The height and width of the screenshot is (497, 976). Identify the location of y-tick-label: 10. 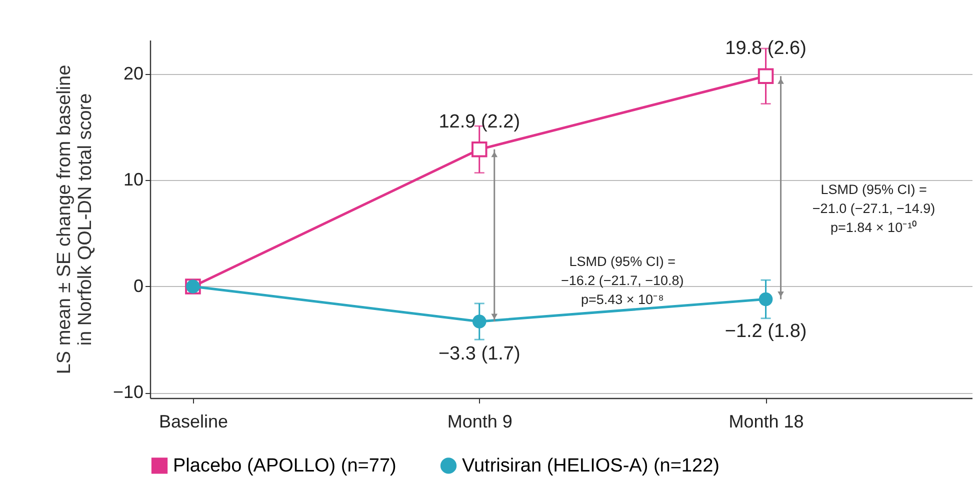
(133, 180).